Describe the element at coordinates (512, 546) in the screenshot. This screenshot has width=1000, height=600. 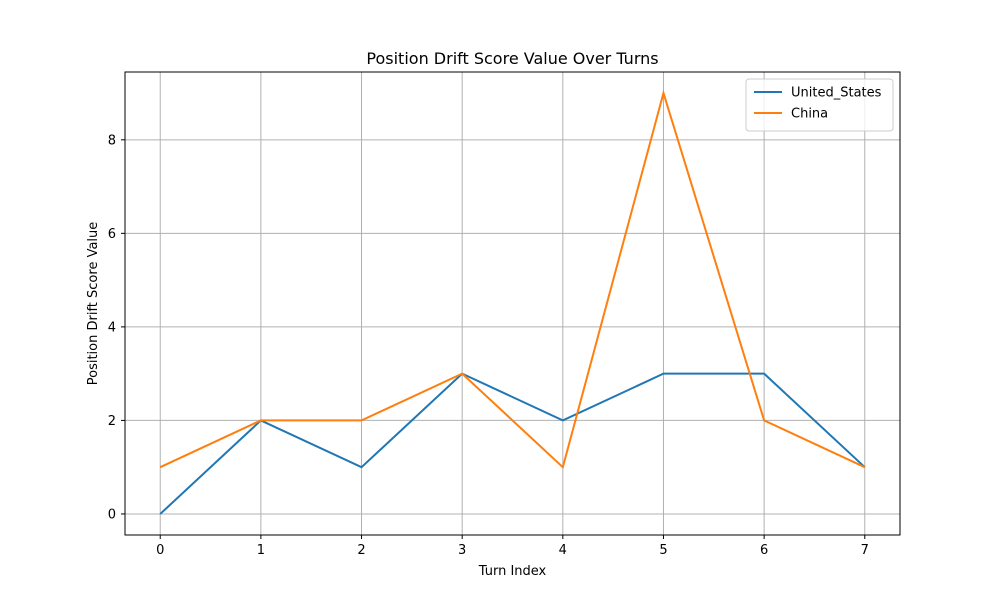
I see `x-axis-ticks: 0 1 2 3 4 5 6 7` at that location.